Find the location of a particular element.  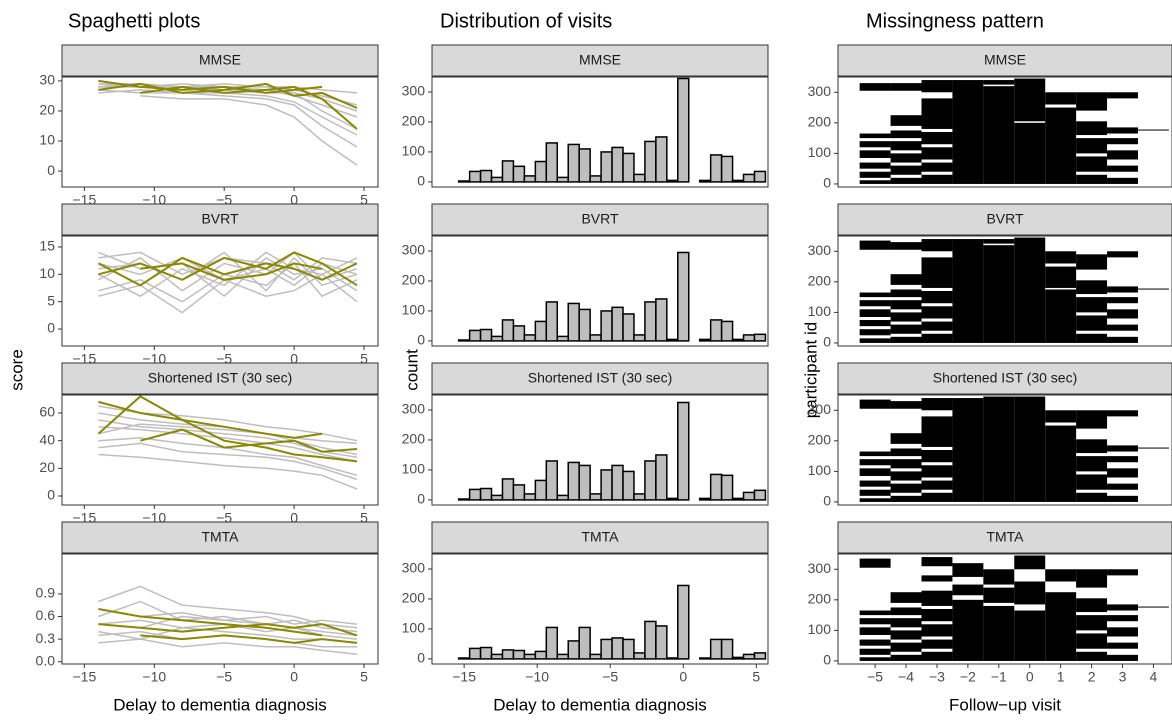

y-tick-label: 100 is located at coordinates (820, 470).